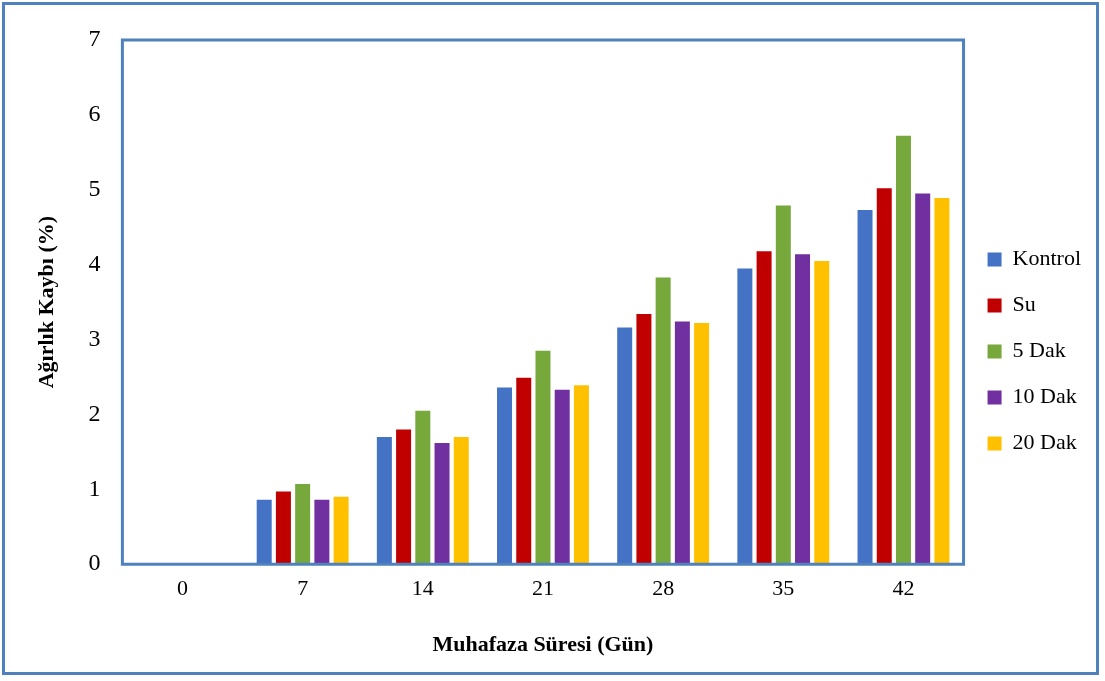 The height and width of the screenshot is (681, 1105). What do you see at coordinates (45, 302) in the screenshot?
I see `y-axis-title: Ağırlık Kaybı (%)` at bounding box center [45, 302].